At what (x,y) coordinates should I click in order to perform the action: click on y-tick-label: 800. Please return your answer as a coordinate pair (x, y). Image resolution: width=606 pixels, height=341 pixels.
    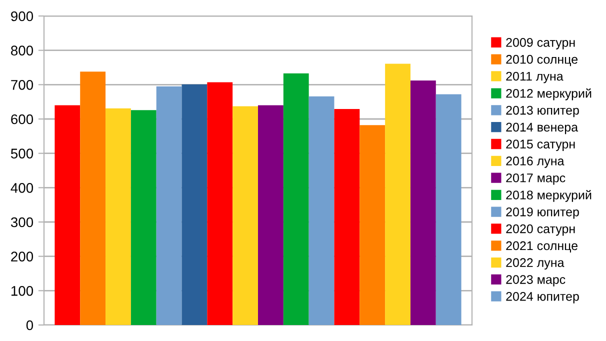
    Looking at the image, I should click on (22, 51).